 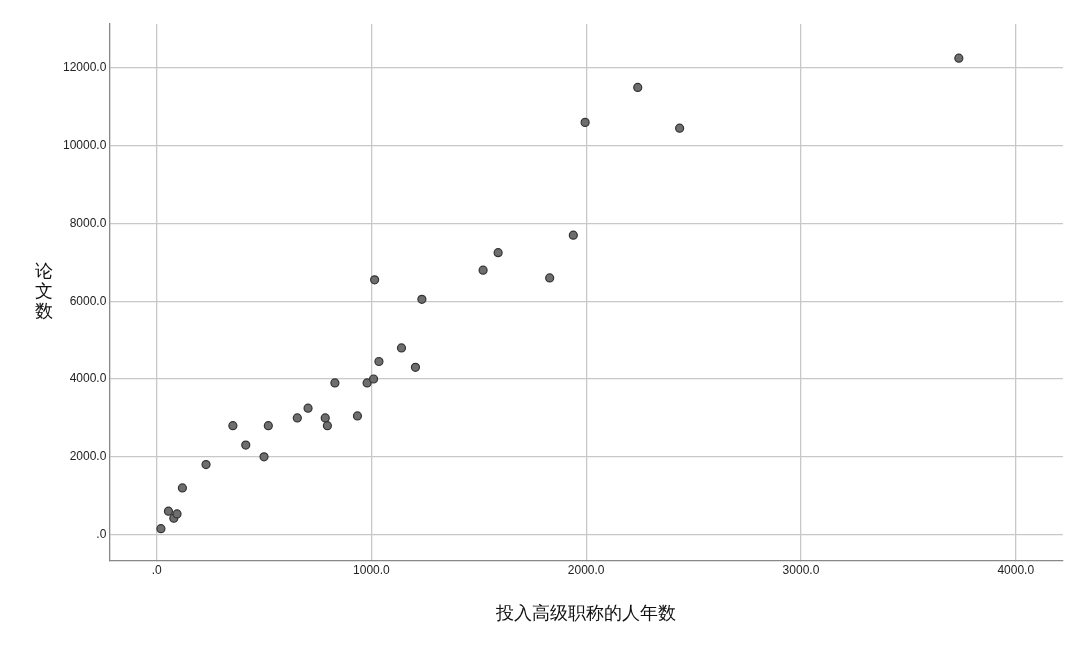 What do you see at coordinates (801, 570) in the screenshot?
I see `x-tick-label: 3000.0` at bounding box center [801, 570].